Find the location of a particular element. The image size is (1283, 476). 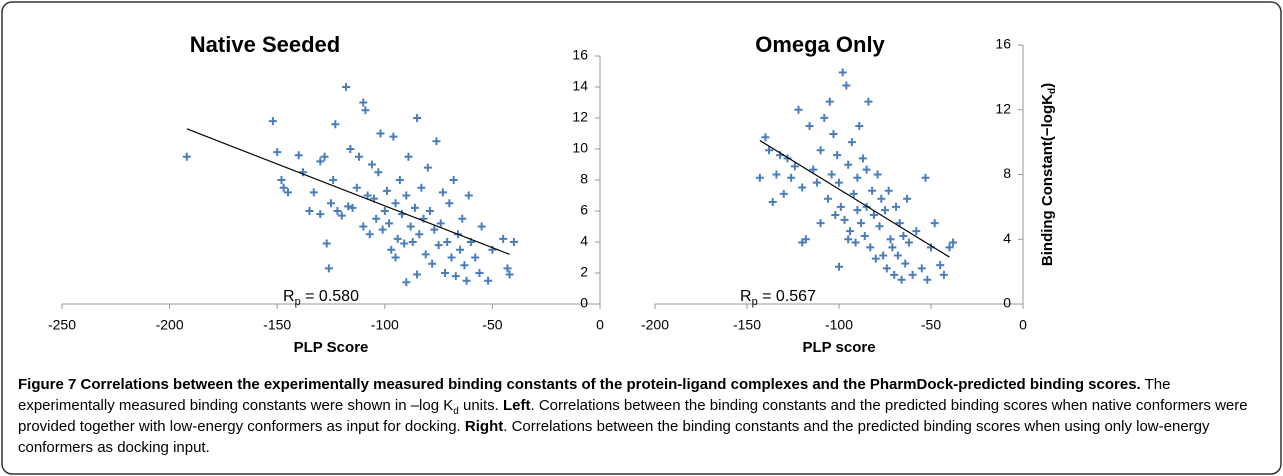

y-tick-label: 12 is located at coordinates (1003, 108).